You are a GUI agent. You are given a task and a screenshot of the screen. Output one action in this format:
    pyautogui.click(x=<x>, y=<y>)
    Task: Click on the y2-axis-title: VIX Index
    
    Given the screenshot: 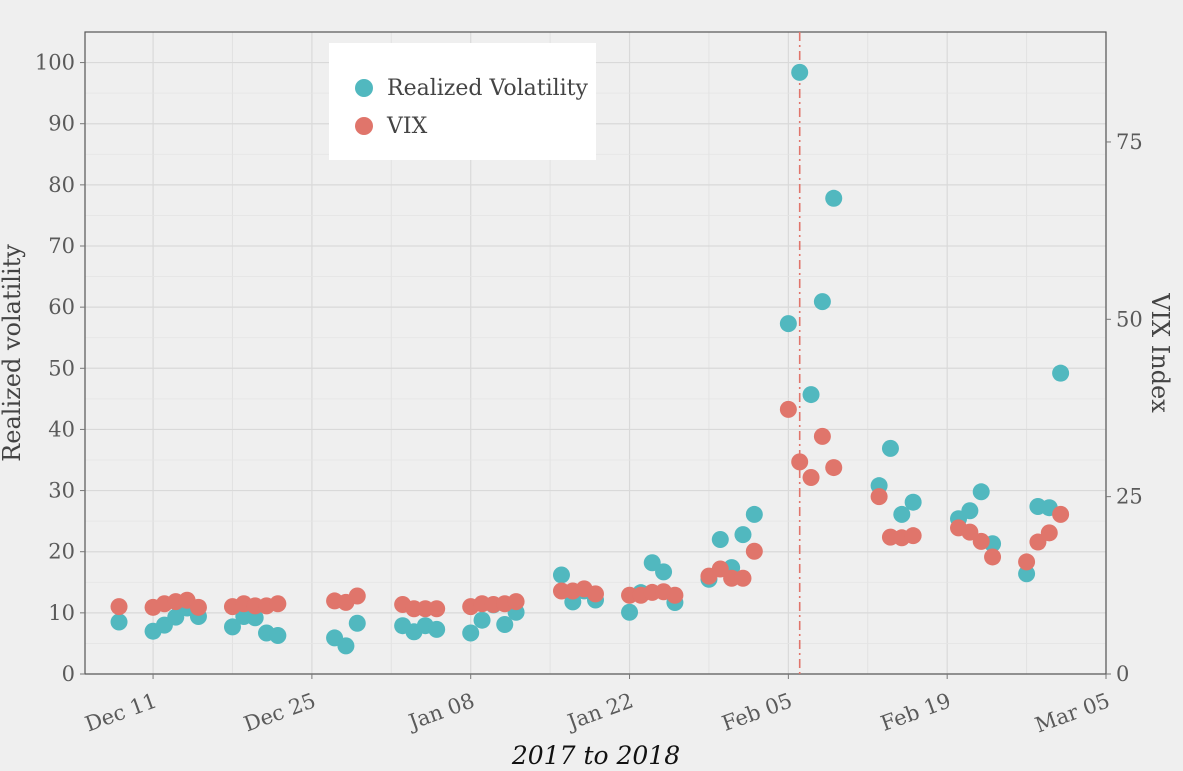 What is the action you would take?
    pyautogui.click(x=1160, y=352)
    